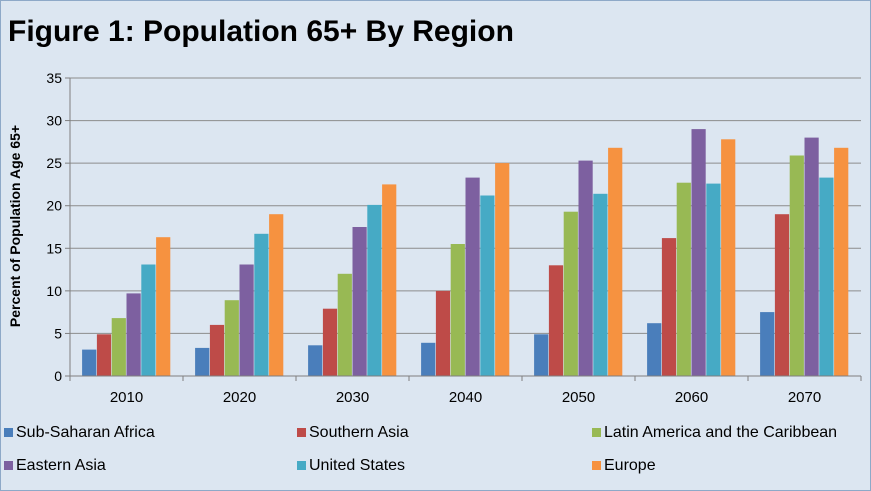 The image size is (871, 491). I want to click on x-tick-label: 2040, so click(465, 397).